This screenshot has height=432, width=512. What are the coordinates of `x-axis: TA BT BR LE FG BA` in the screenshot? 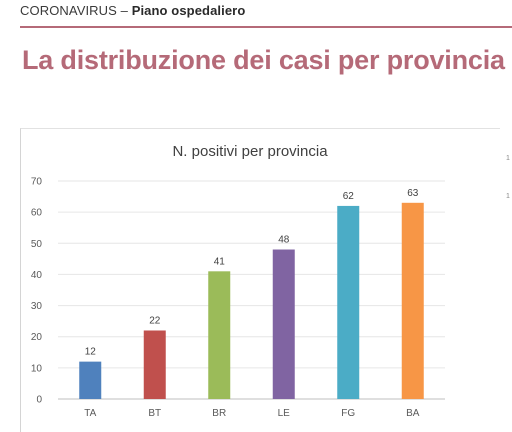 It's located at (252, 413).